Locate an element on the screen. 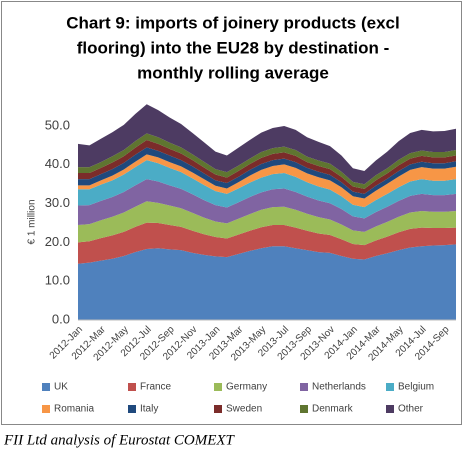  chart-title: flooring) into the EU28 by destination - is located at coordinates (233, 47).